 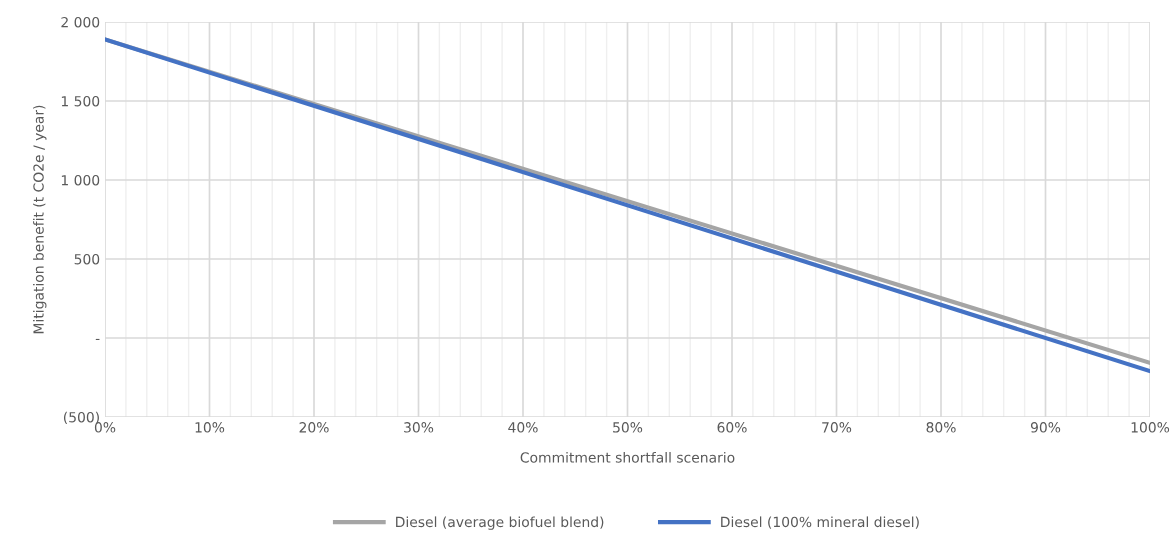 I want to click on x-tick-label: 30%, so click(x=419, y=427).